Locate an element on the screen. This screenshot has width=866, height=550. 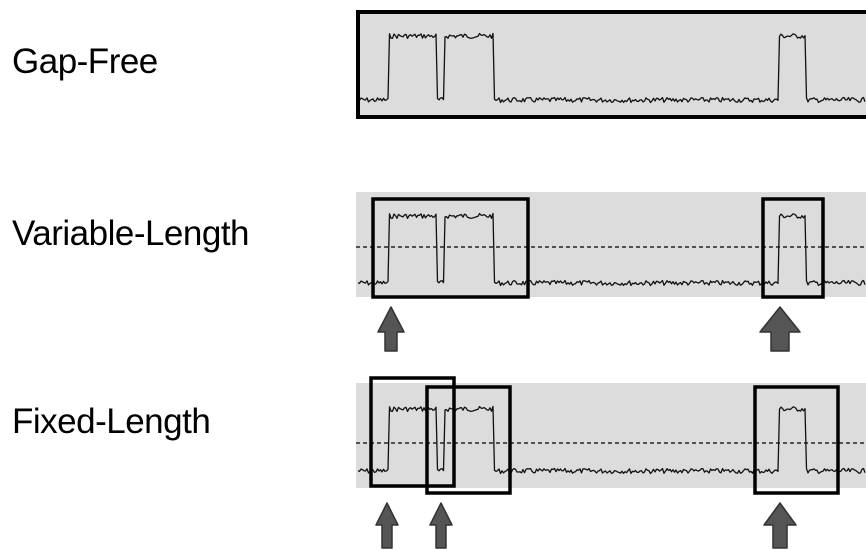
gap-free-trace-area is located at coordinates (612, 64).